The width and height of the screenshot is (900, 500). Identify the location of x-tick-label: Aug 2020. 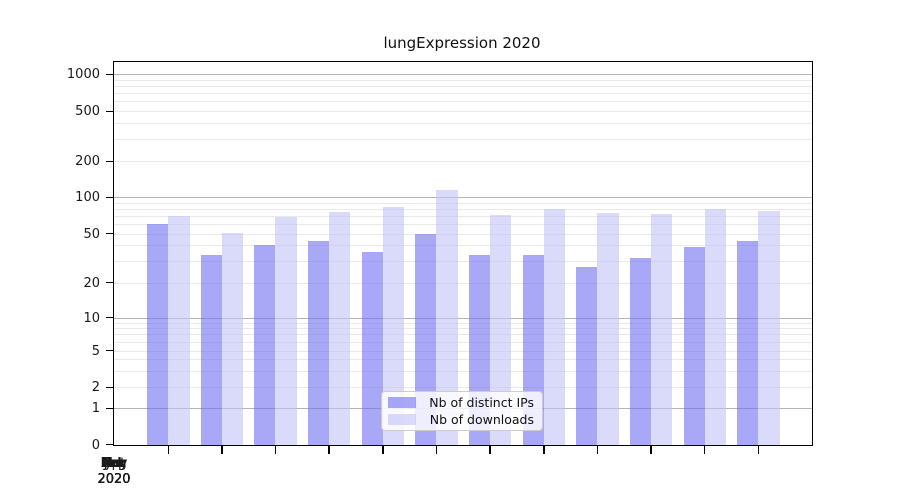
(114, 472).